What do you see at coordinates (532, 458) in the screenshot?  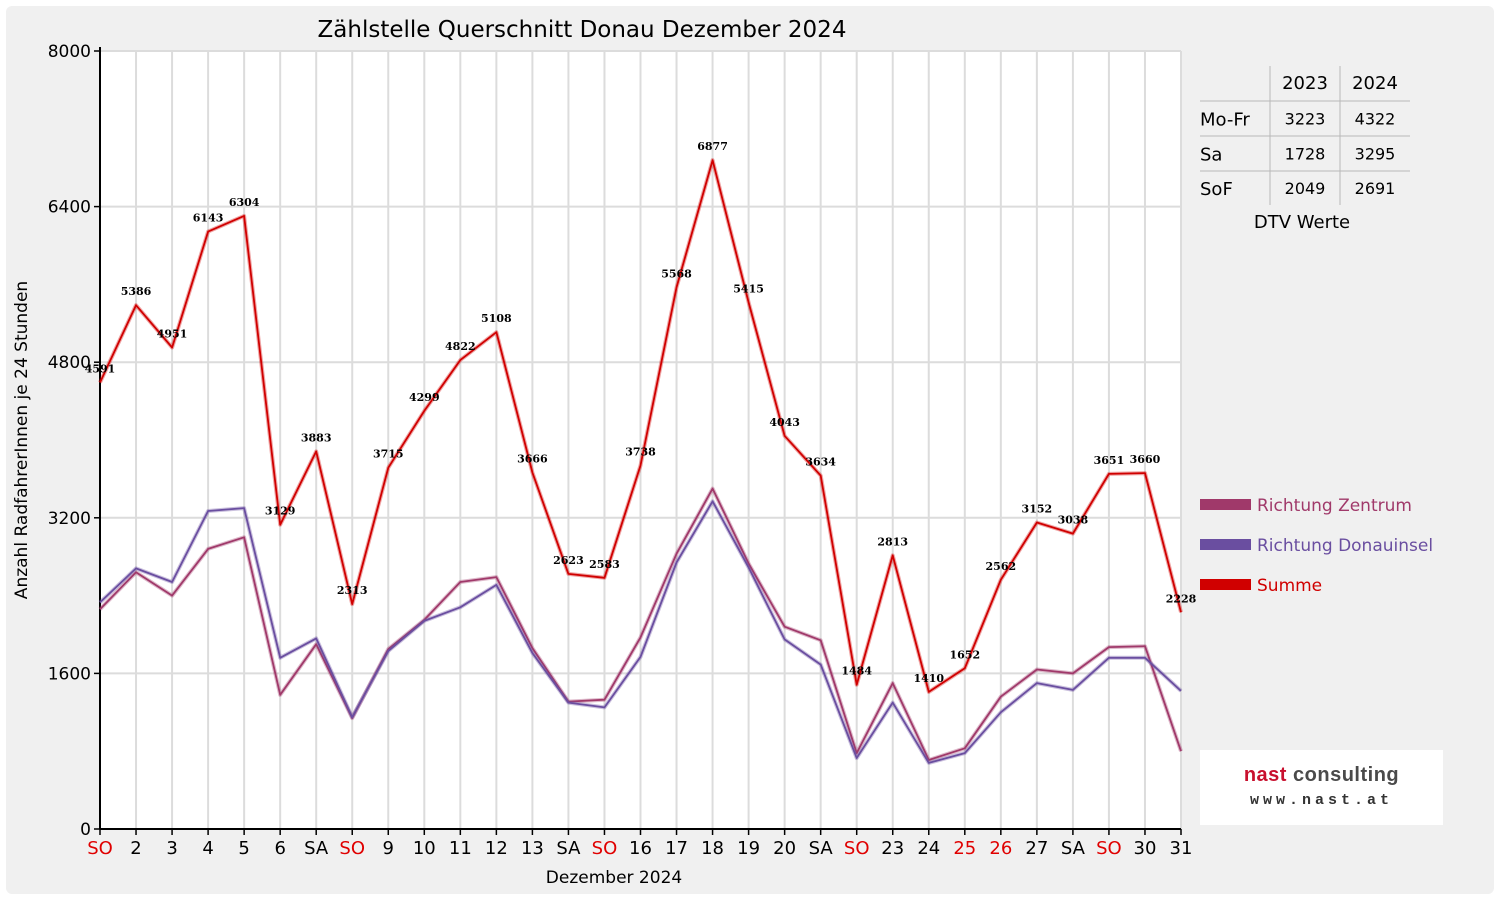 I see `data-label: 3666` at bounding box center [532, 458].